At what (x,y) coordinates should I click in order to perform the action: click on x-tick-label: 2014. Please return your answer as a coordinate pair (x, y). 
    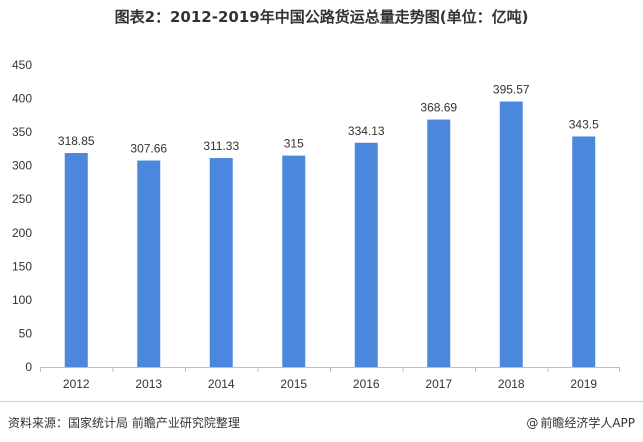
    Looking at the image, I should click on (221, 384).